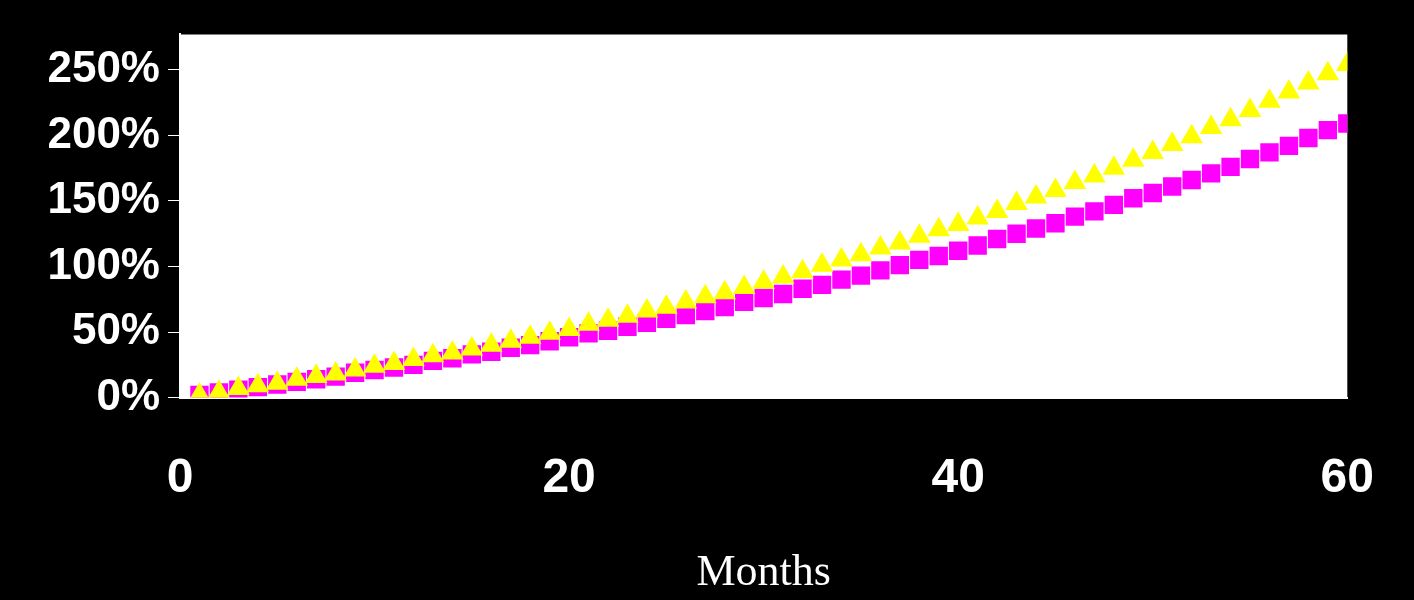 The image size is (1414, 600). I want to click on x-tick-label: 0, so click(180, 475).